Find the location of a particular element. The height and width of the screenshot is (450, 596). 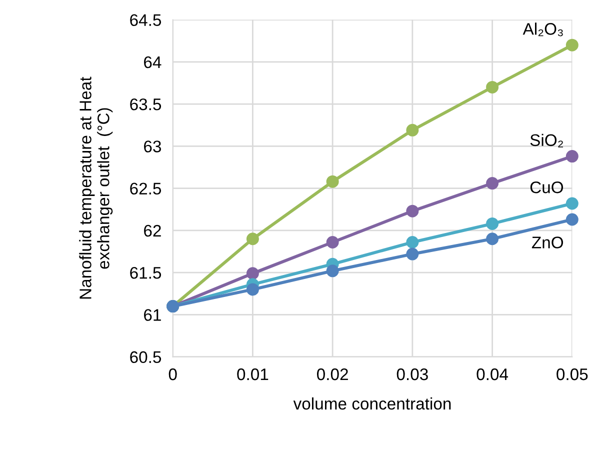

y-tick-label: 63 is located at coordinates (152, 146).